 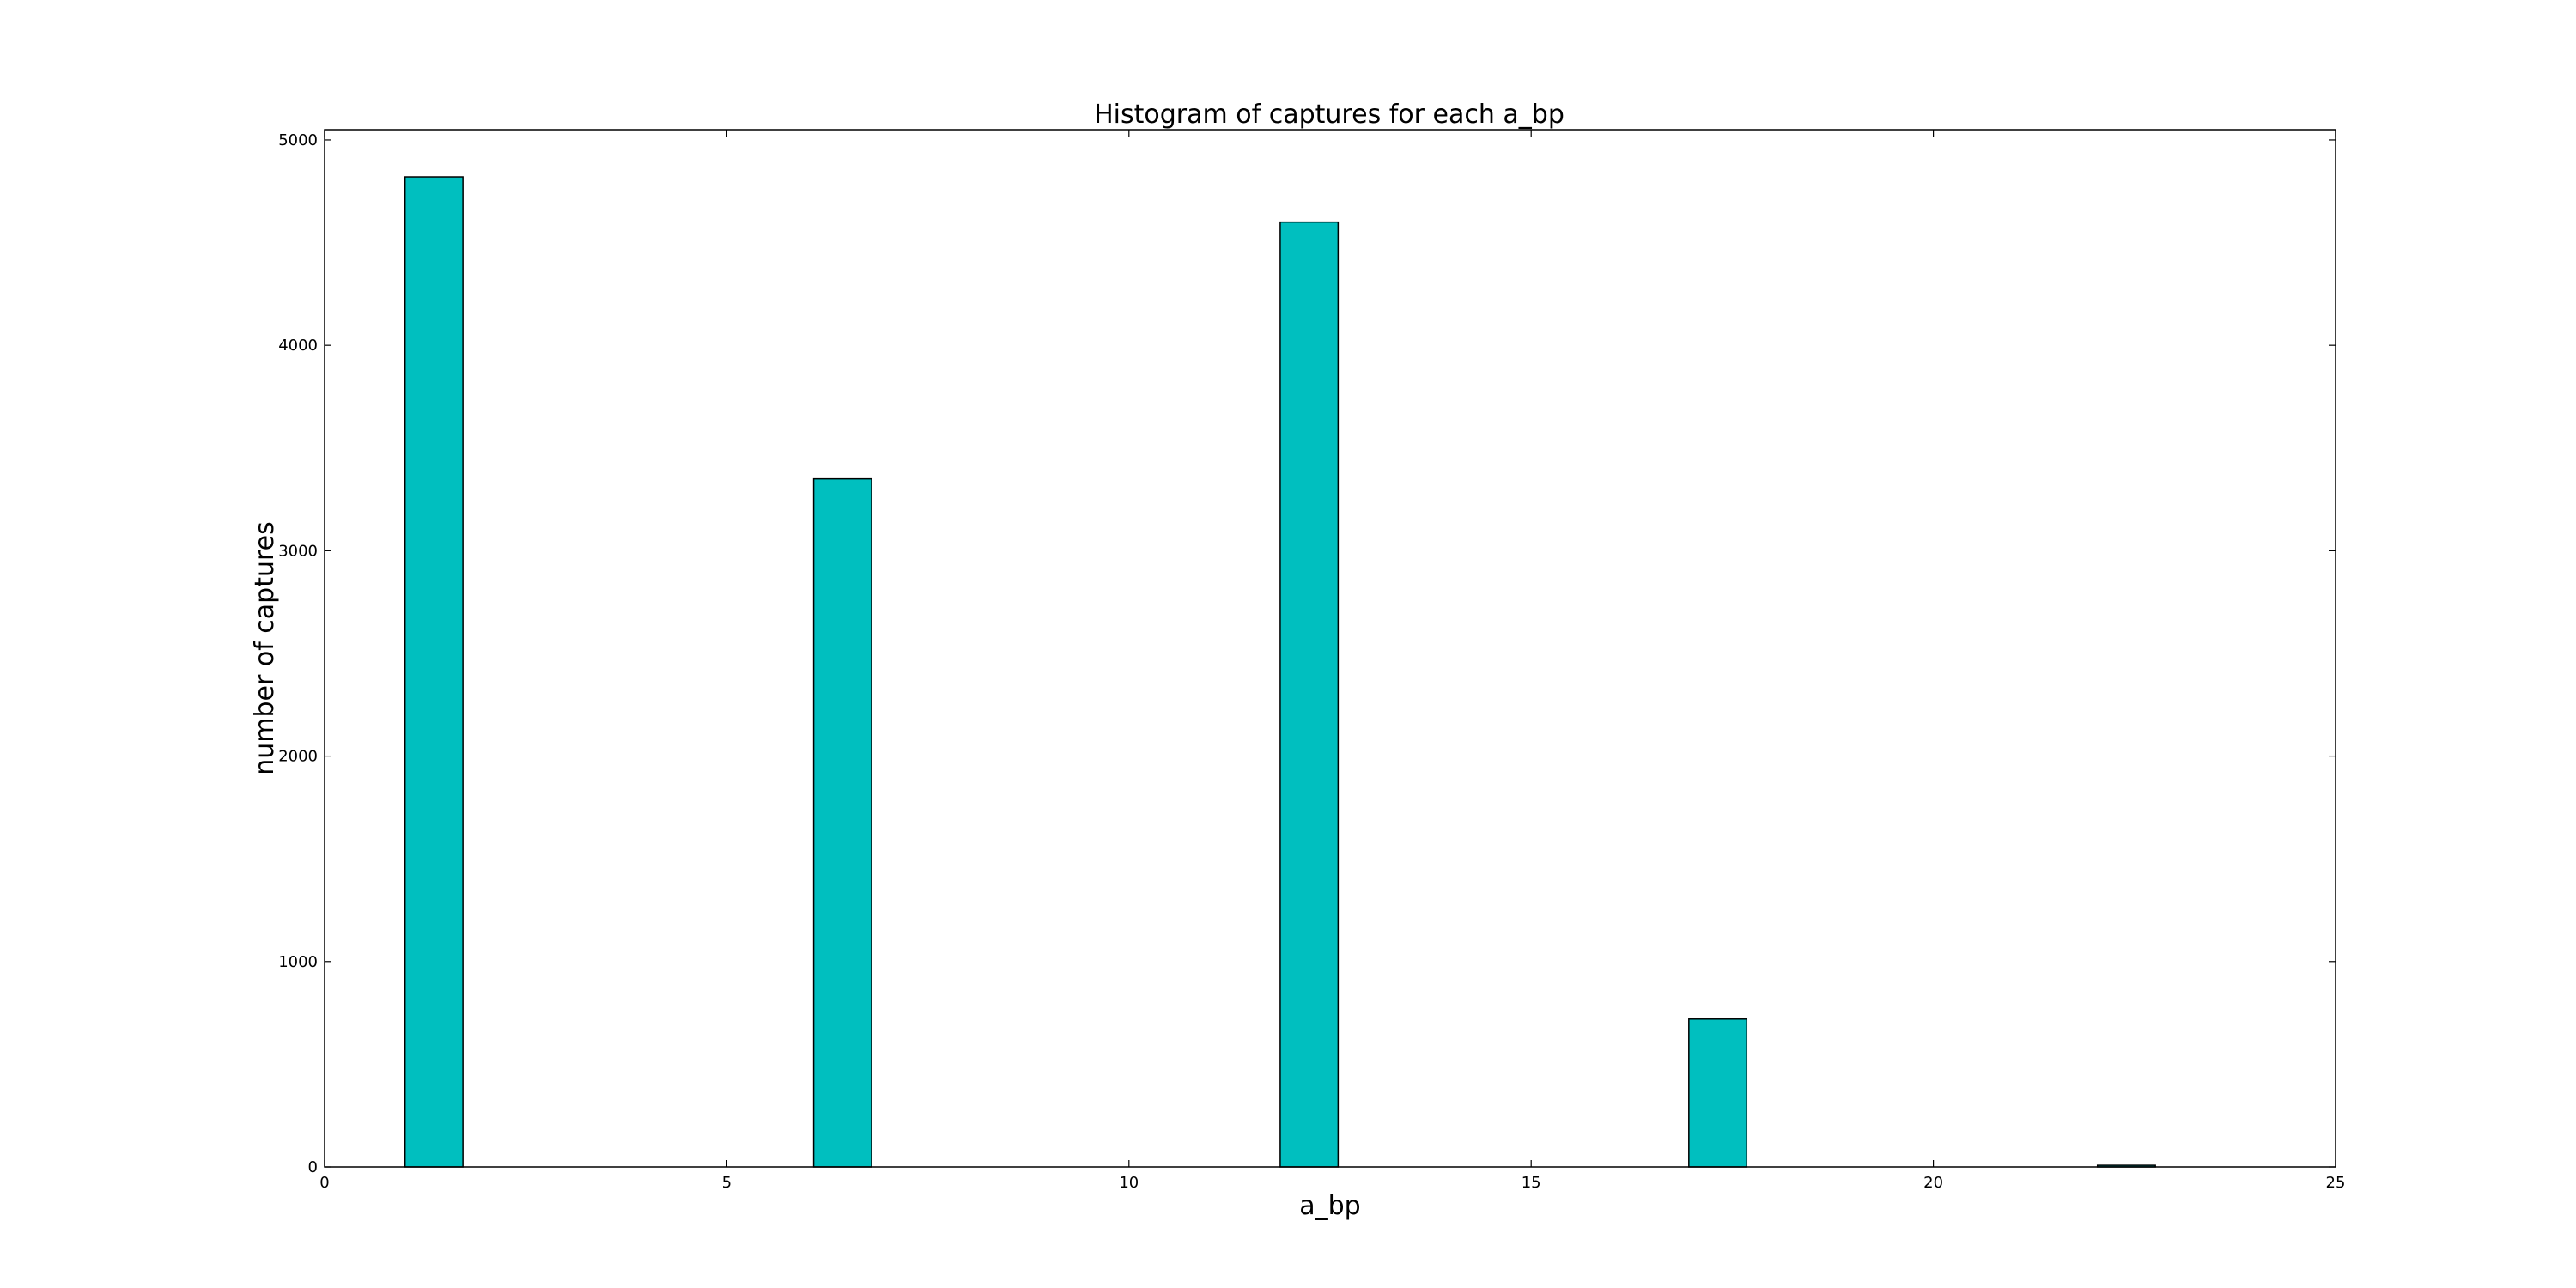 I want to click on y-tick-label: 1000, so click(x=298, y=962).